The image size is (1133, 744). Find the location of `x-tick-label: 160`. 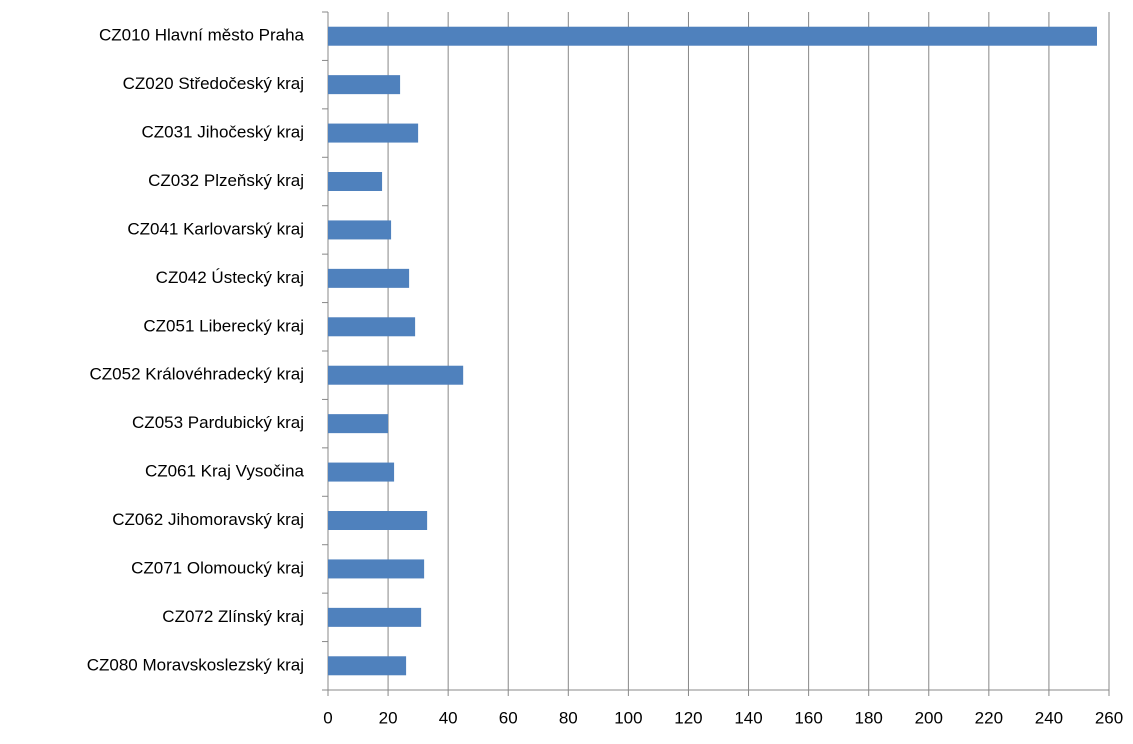

x-tick-label: 160 is located at coordinates (808, 717).